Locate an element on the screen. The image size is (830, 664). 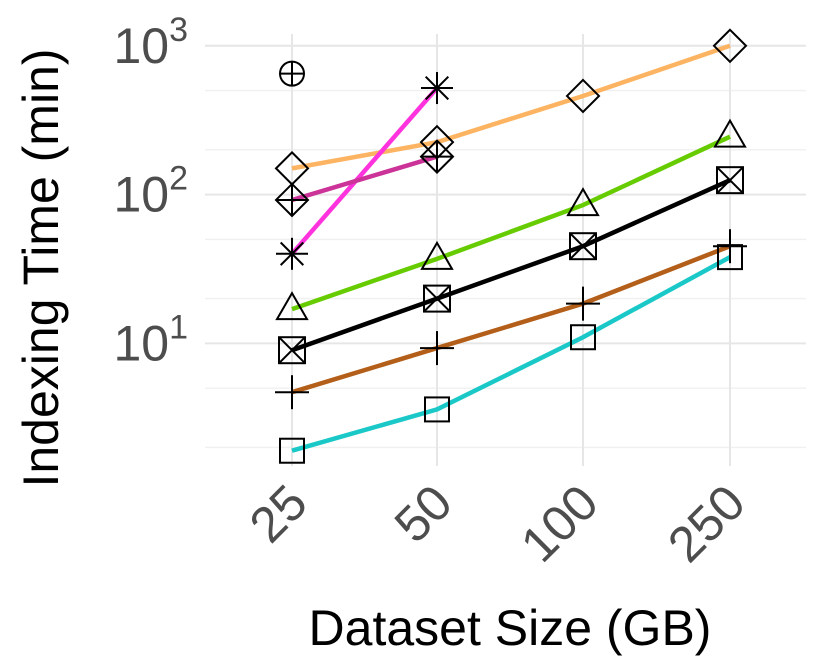
x-tick-label: 100 is located at coordinates (559, 523).